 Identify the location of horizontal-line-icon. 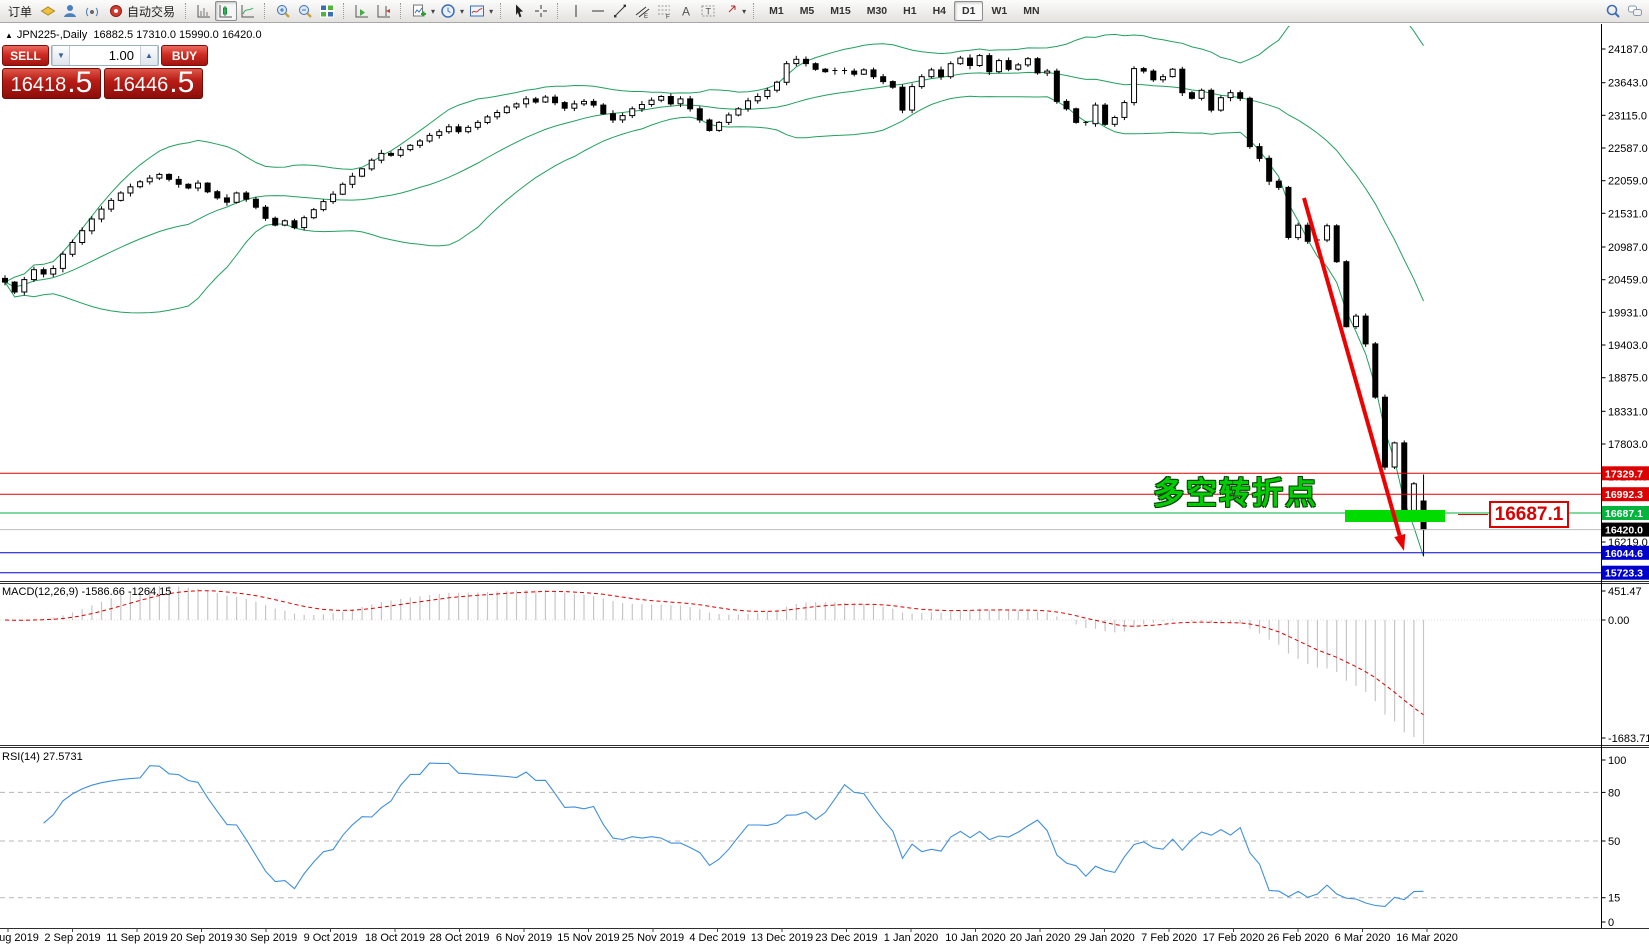
(598, 11).